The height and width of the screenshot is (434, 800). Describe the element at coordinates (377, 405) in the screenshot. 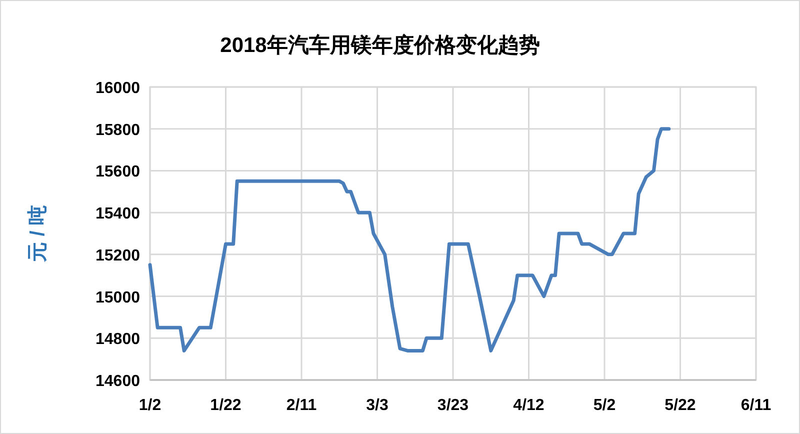

I see `x-tick-label: 3/3` at that location.